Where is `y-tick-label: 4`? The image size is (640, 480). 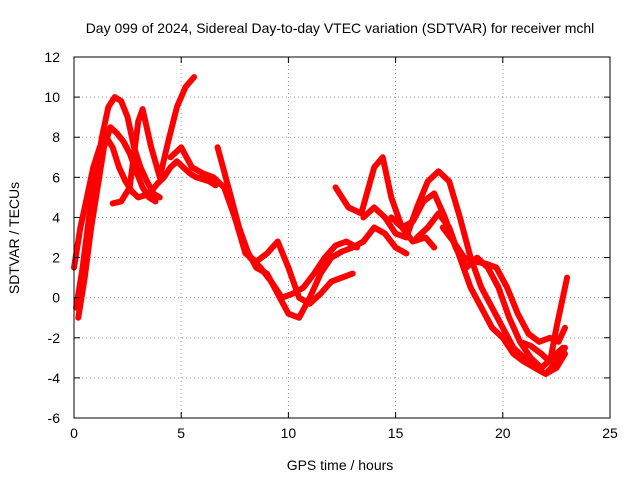 y-tick-label: 4 is located at coordinates (56, 217).